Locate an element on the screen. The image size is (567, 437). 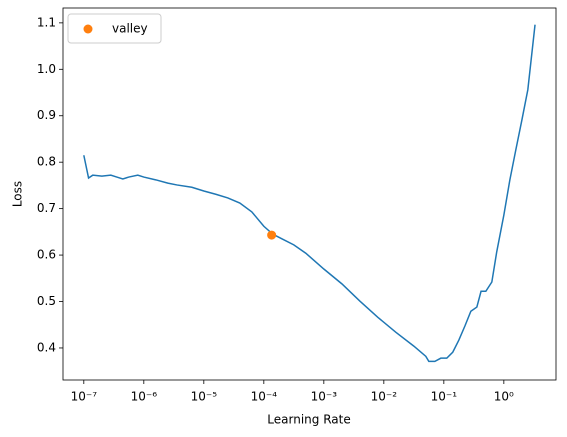
x-tick-label: 10⁻⁴ is located at coordinates (264, 397).